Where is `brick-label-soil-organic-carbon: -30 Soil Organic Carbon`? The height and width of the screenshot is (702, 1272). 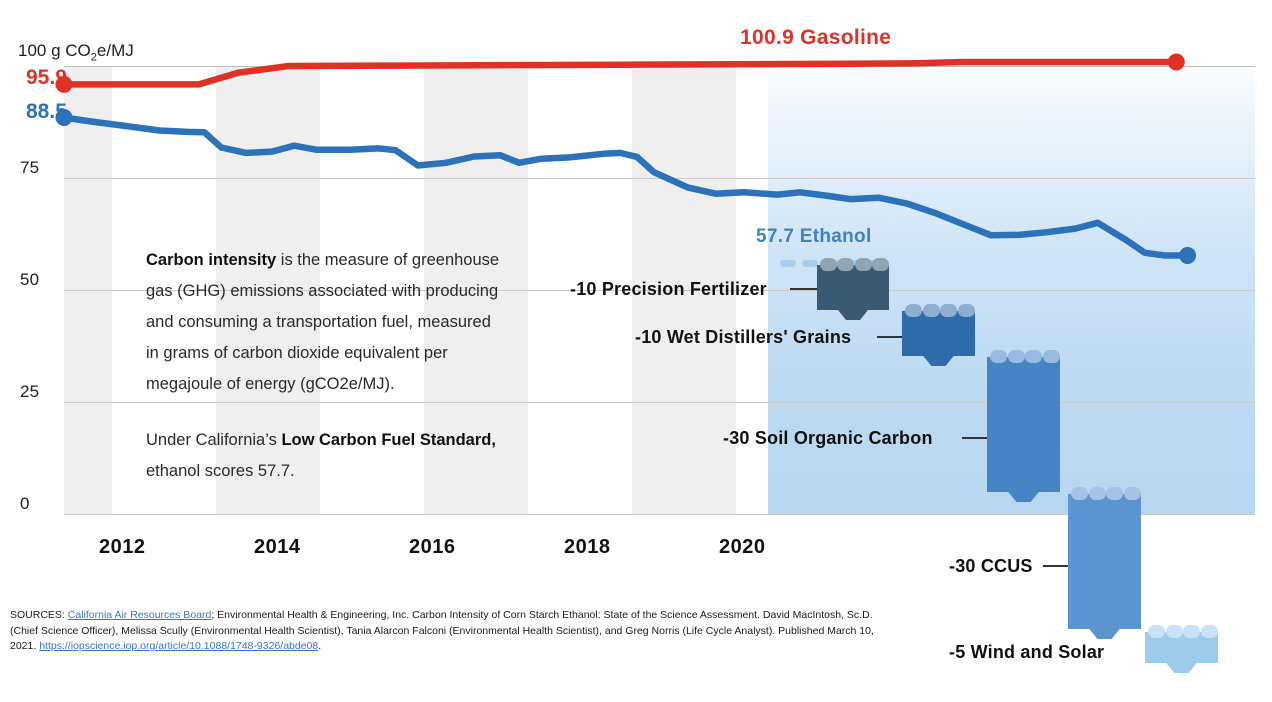
brick-label-soil-organic-carbon: -30 Soil Organic Carbon is located at coordinates (828, 438).